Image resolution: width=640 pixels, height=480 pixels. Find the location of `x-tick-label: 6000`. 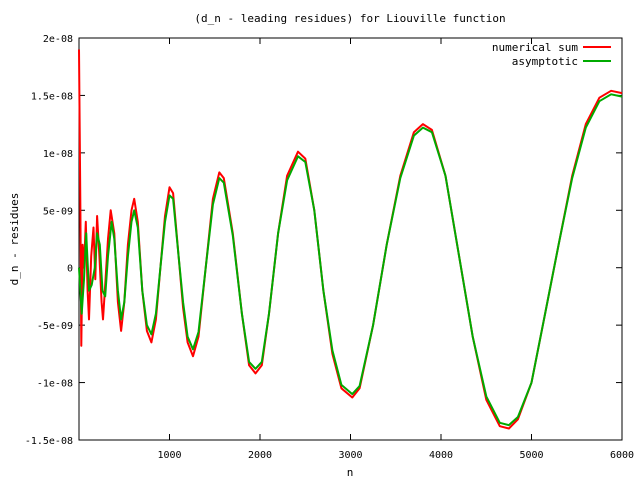

x-tick-label: 6000 is located at coordinates (622, 455).